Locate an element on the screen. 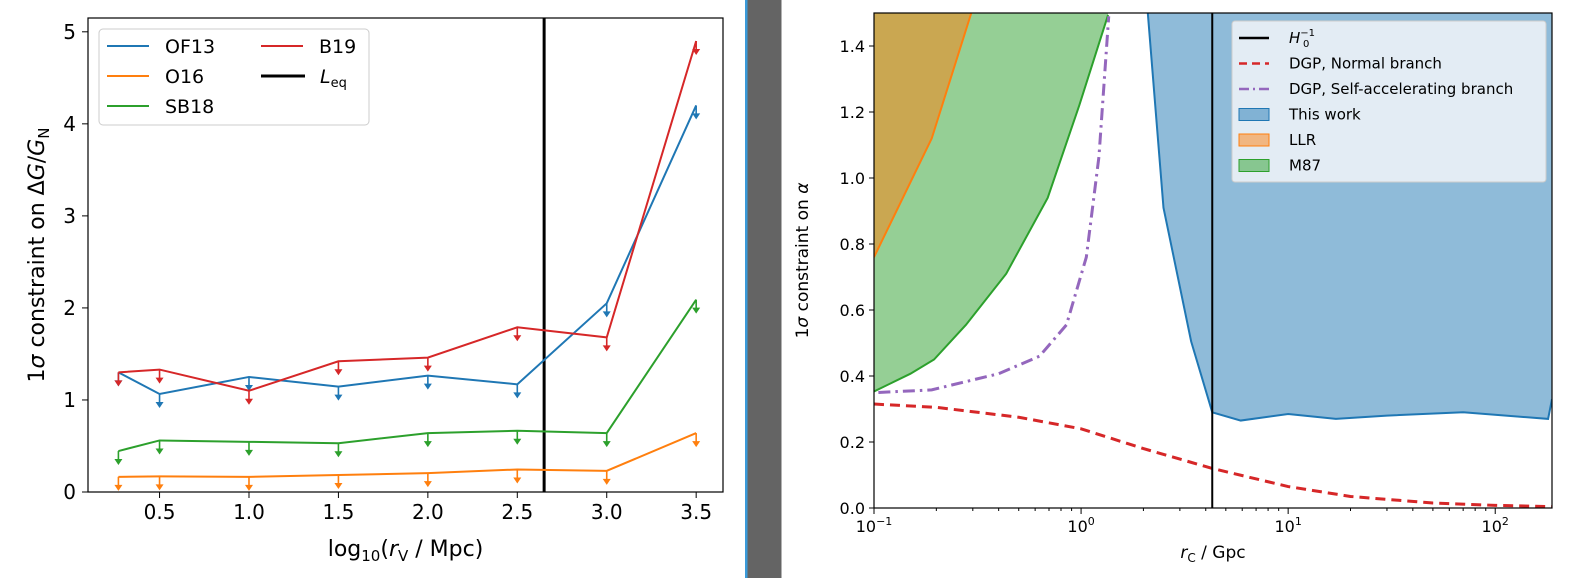 The image size is (1580, 578). x-tick-label: 10² is located at coordinates (1495, 525).